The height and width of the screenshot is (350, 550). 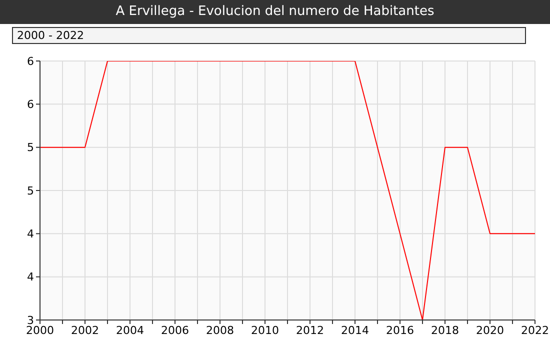 What do you see at coordinates (355, 330) in the screenshot?
I see `x-tick-label: 2014` at bounding box center [355, 330].